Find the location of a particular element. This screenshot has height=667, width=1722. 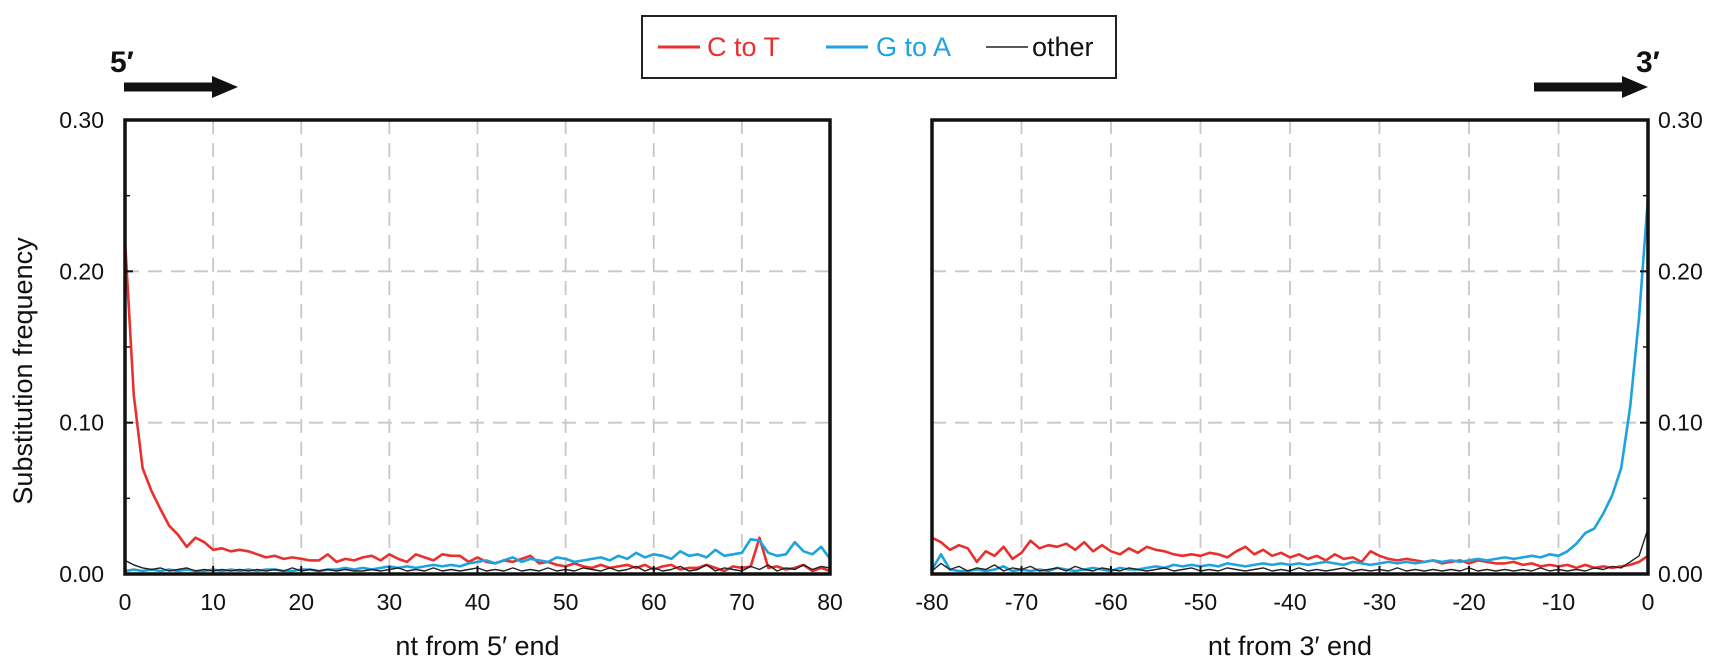

three-prime-marker: 3′ is located at coordinates (1597, 72).